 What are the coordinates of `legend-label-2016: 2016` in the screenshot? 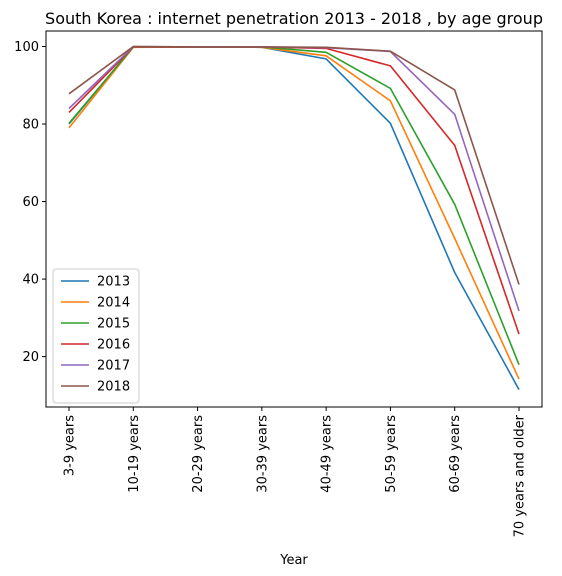 It's located at (113, 345).